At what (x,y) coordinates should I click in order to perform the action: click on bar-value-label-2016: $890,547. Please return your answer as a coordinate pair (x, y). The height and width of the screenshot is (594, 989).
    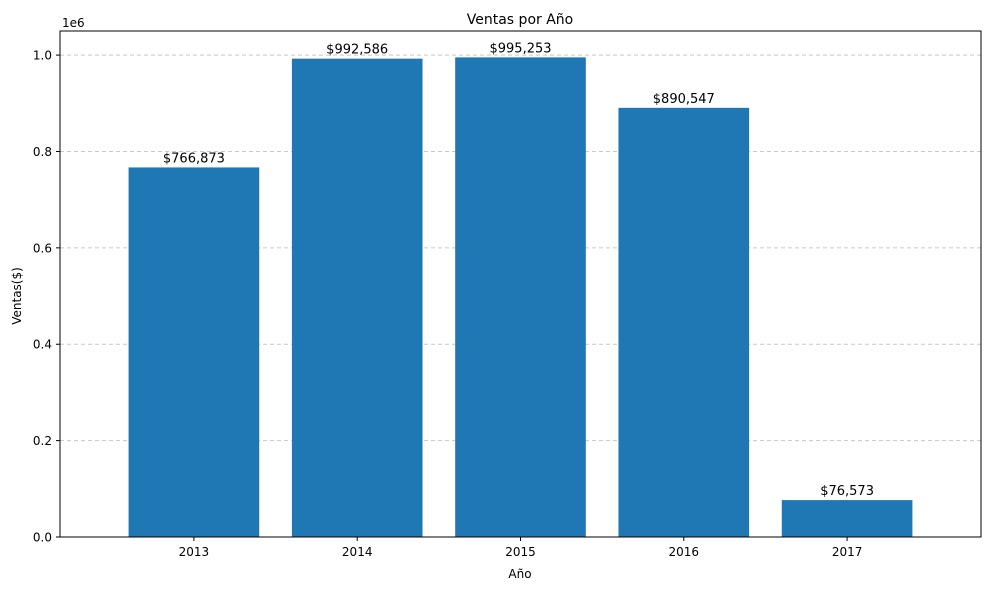
    Looking at the image, I should click on (684, 99).